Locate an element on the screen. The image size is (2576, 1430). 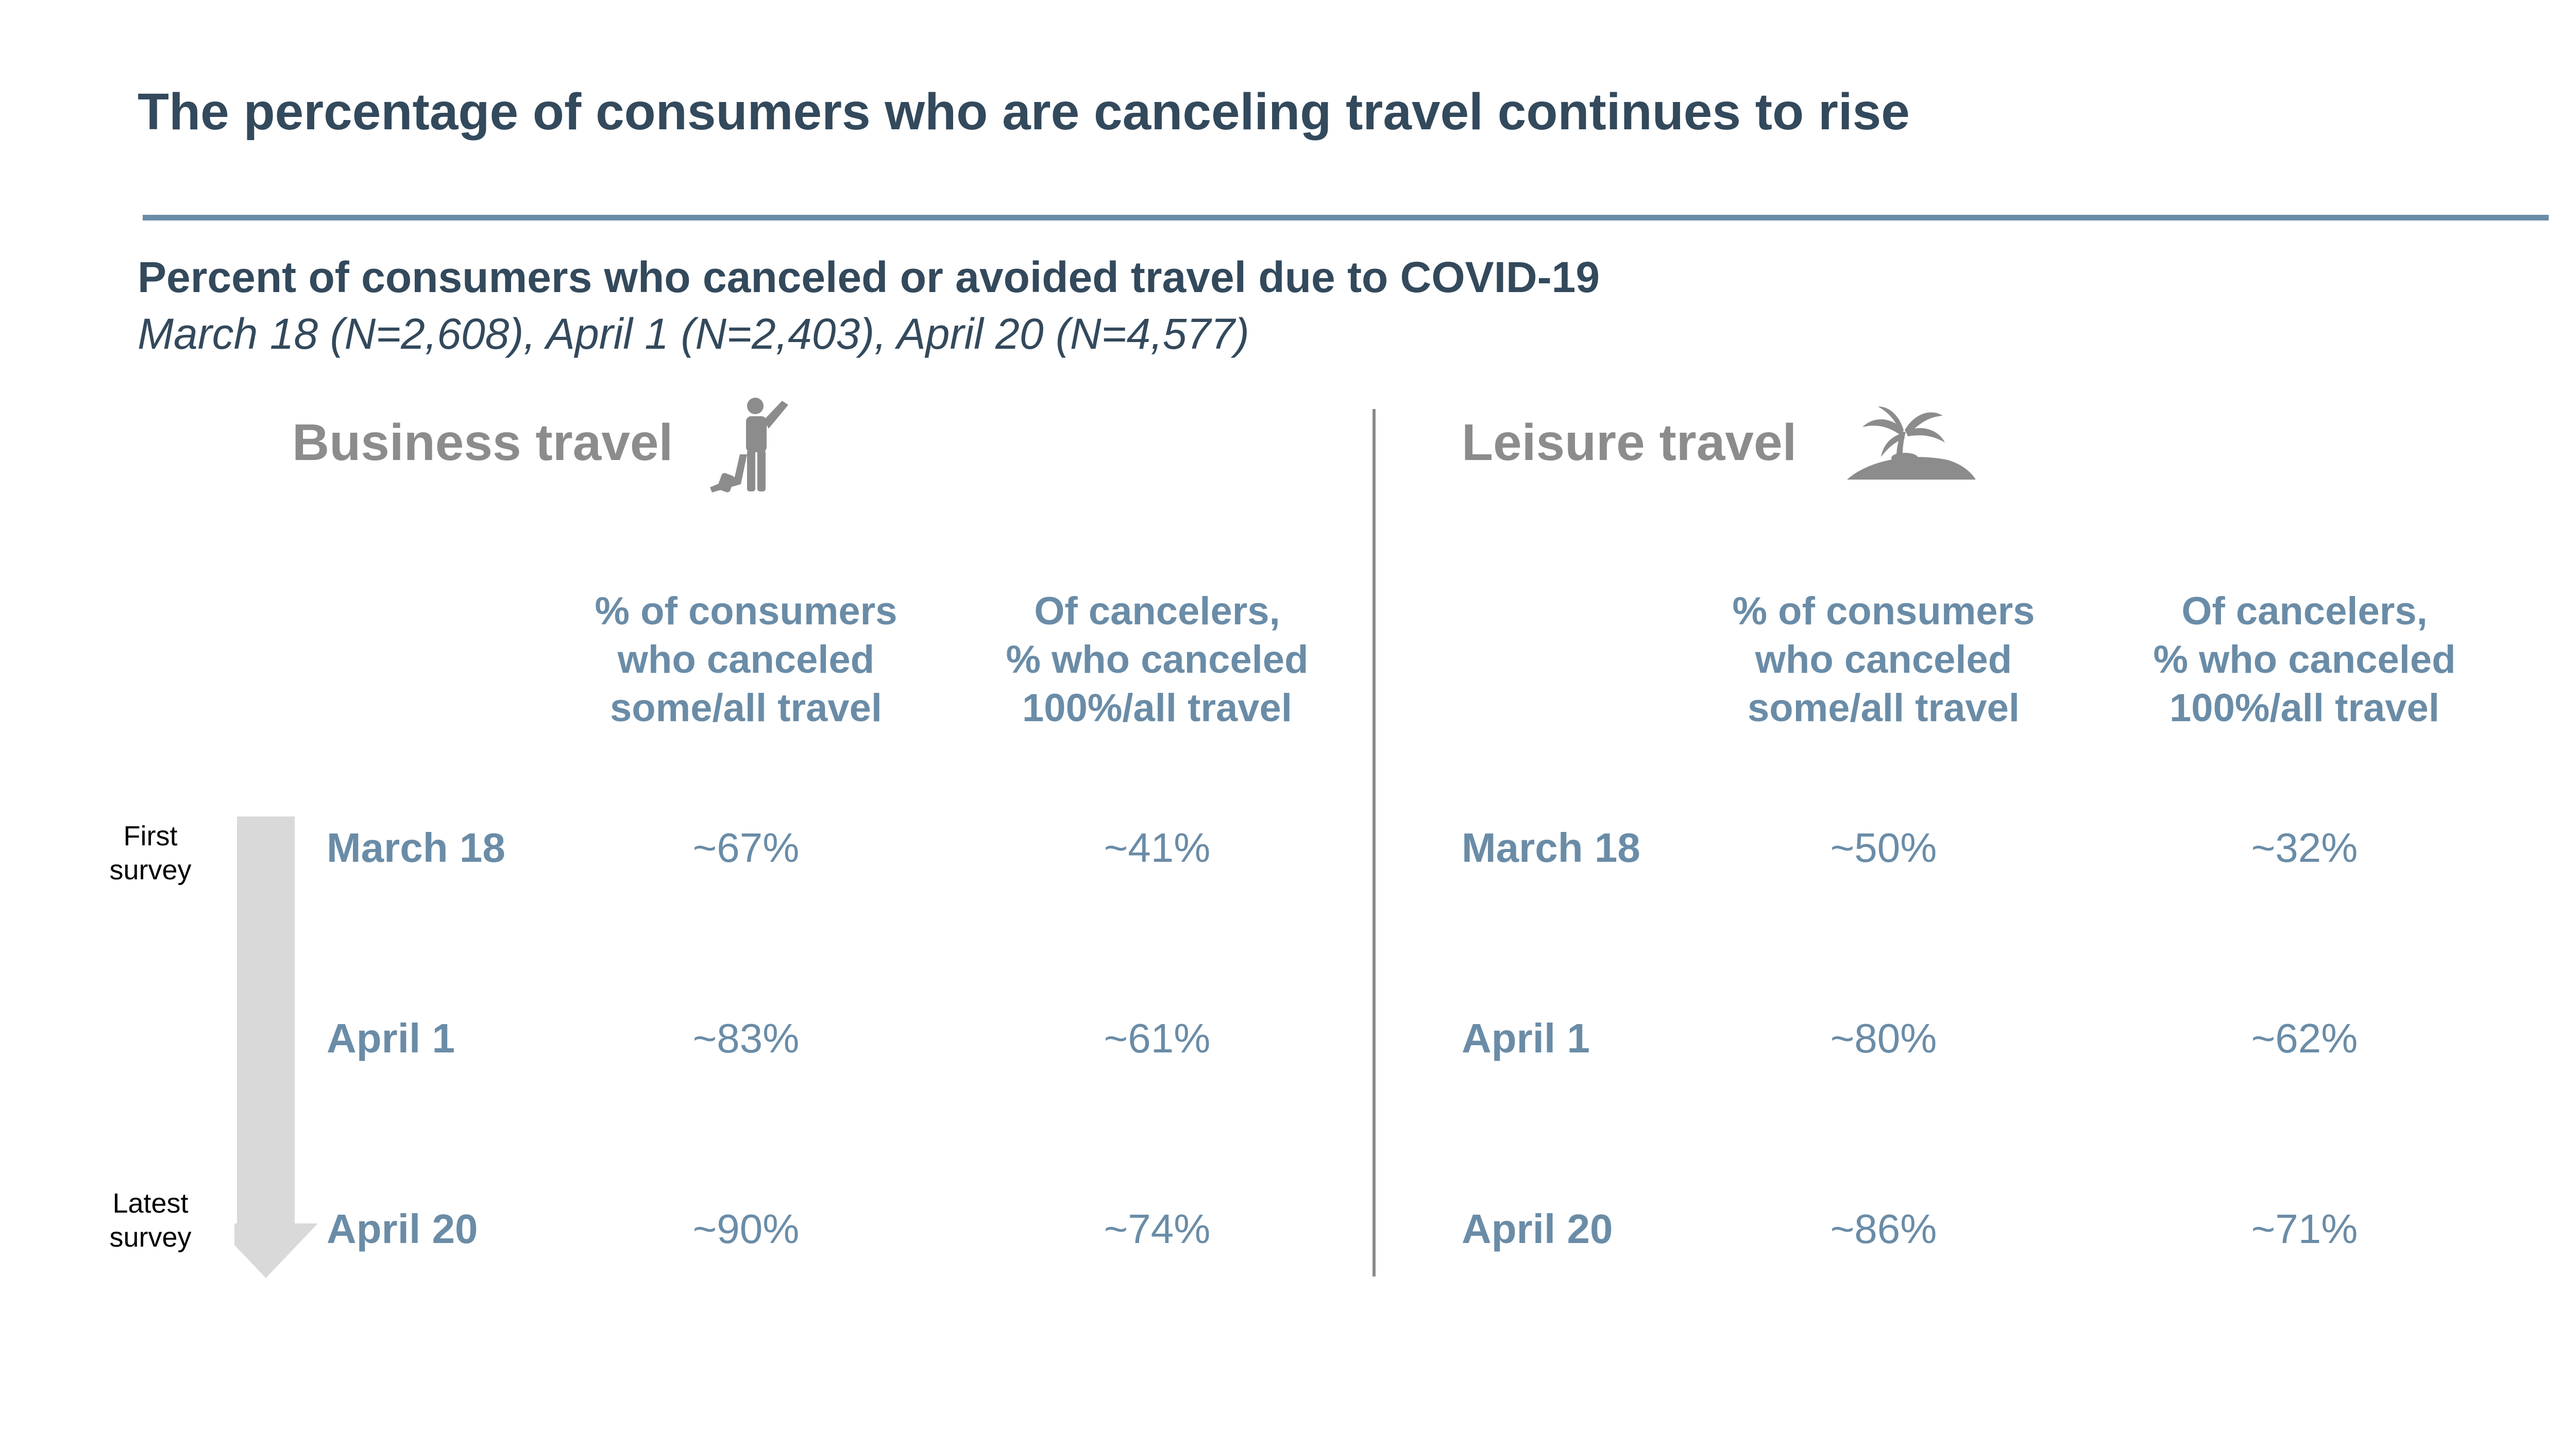
first-survey-label: First survey is located at coordinates (150, 853).